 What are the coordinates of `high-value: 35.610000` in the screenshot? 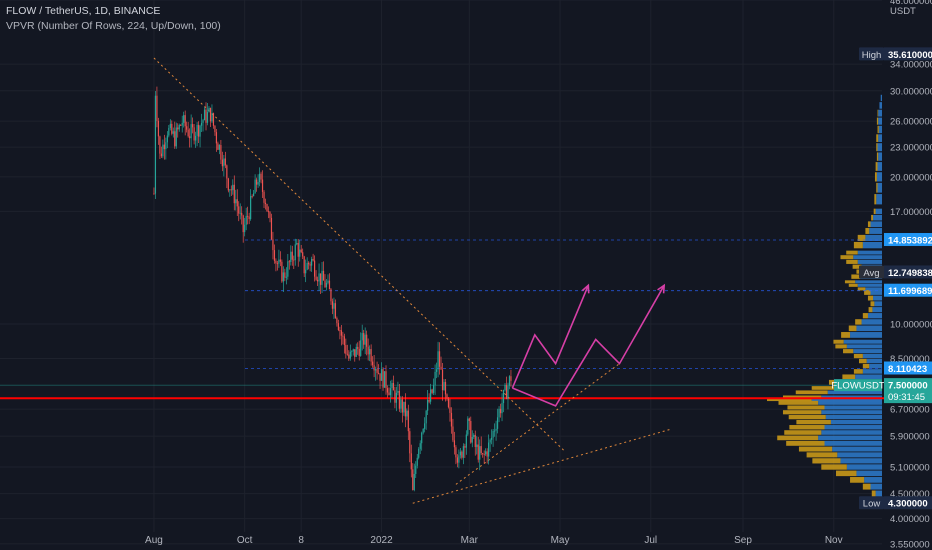 It's located at (910, 55).